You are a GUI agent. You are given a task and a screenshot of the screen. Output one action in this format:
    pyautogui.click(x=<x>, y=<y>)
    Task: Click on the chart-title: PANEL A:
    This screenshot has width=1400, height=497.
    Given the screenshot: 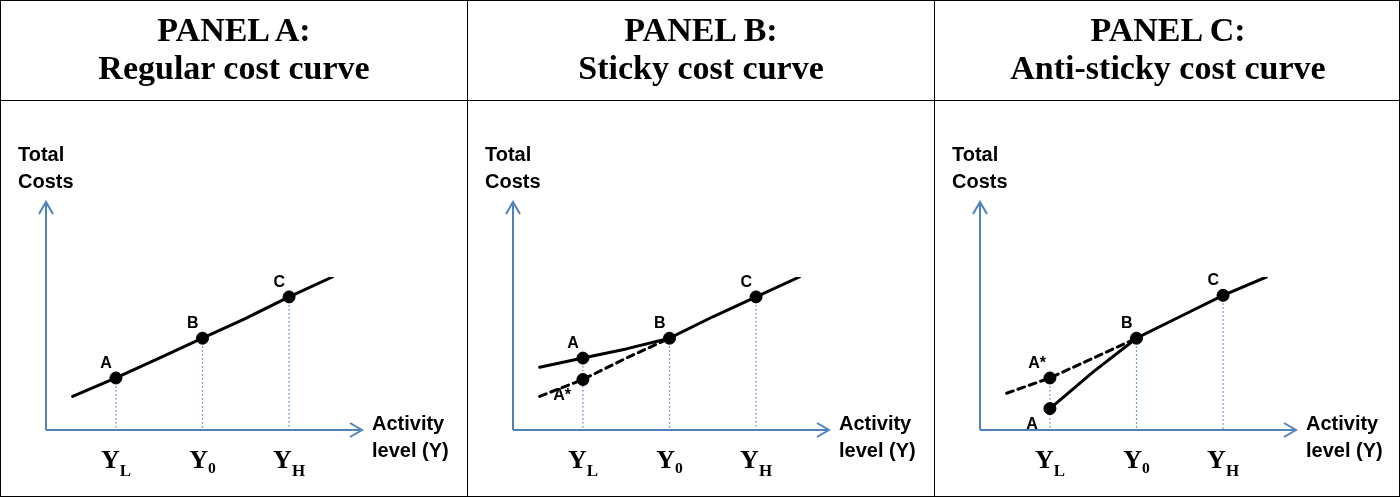 What is the action you would take?
    pyautogui.click(x=234, y=29)
    